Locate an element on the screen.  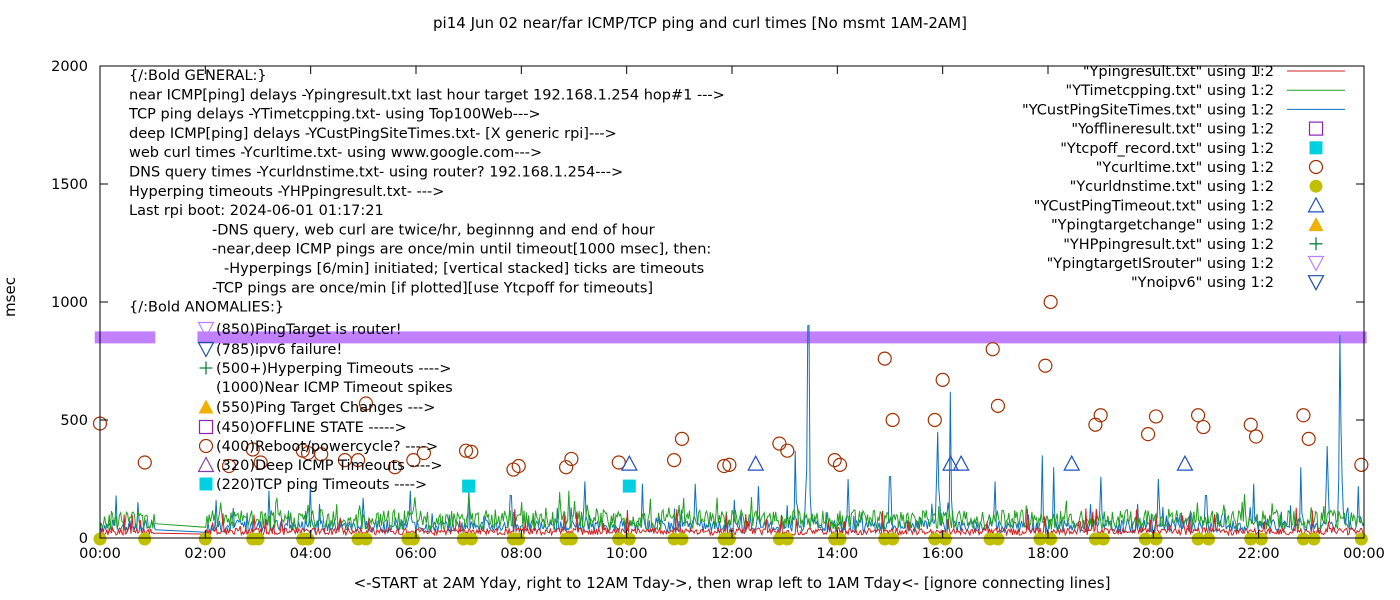
anomaly-label-3: (1000)Near ICMP Timeout spikes is located at coordinates (334, 388).